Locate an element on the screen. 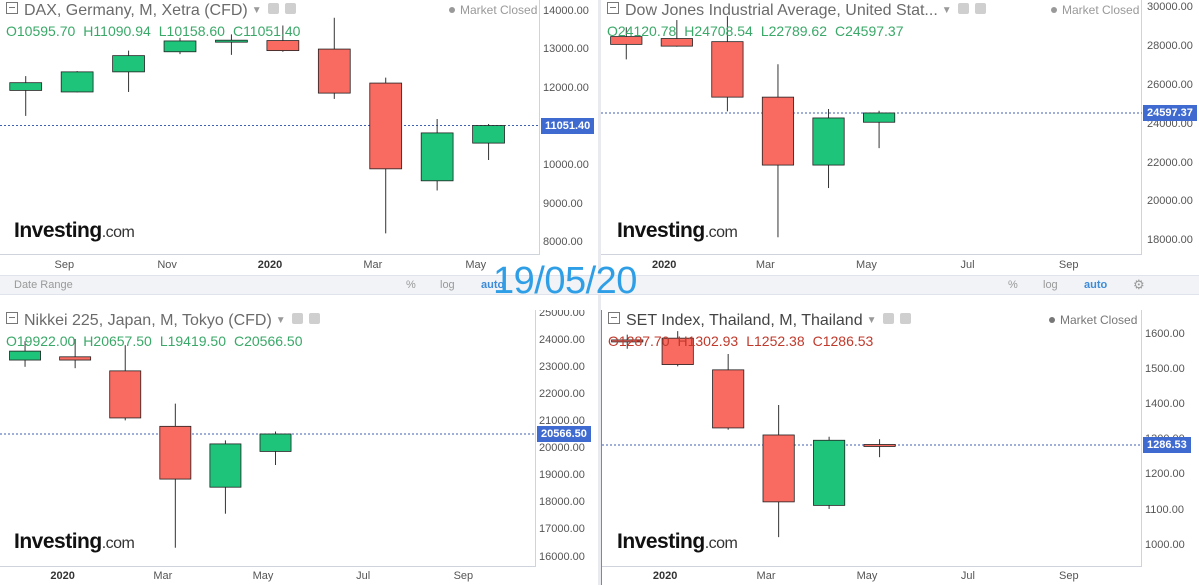 The width and height of the screenshot is (1199, 585). high-value: H24708.54 is located at coordinates (718, 31).